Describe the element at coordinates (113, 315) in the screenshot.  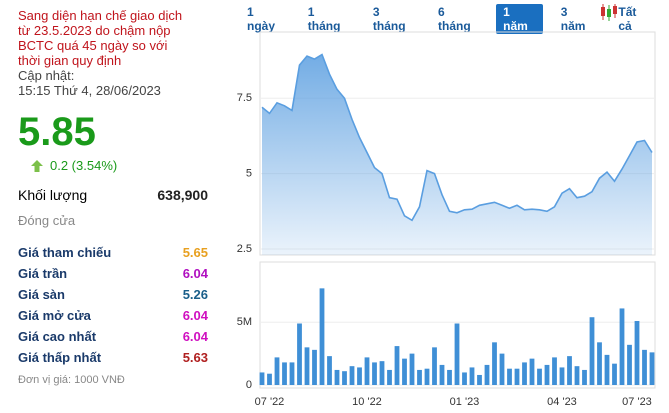
I see `stat-row: Giá mở cửa 6.04` at that location.